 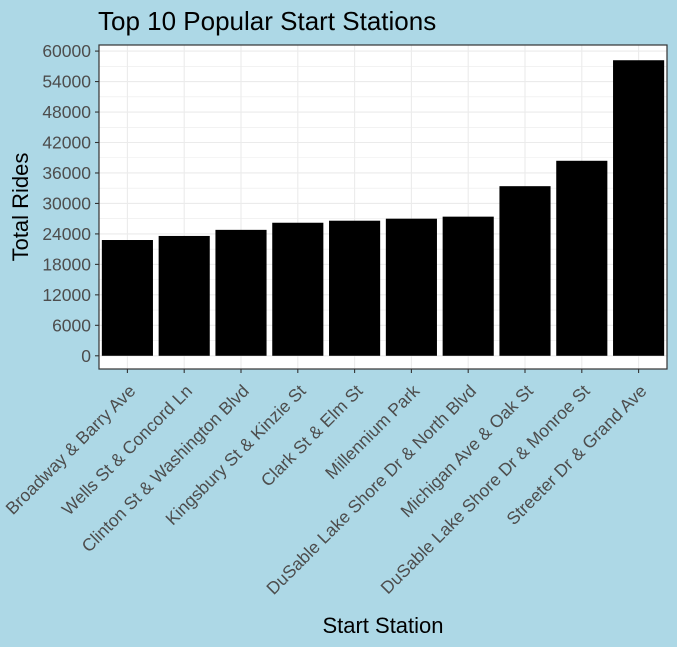 What do you see at coordinates (66, 112) in the screenshot?
I see `y-tick-label: 48000` at bounding box center [66, 112].